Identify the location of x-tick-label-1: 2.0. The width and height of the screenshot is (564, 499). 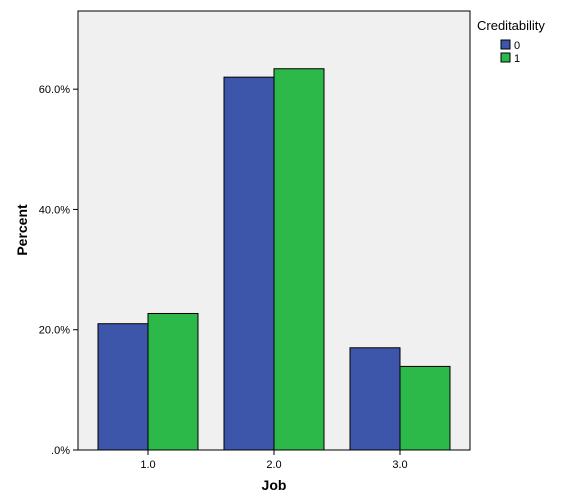
(273, 465).